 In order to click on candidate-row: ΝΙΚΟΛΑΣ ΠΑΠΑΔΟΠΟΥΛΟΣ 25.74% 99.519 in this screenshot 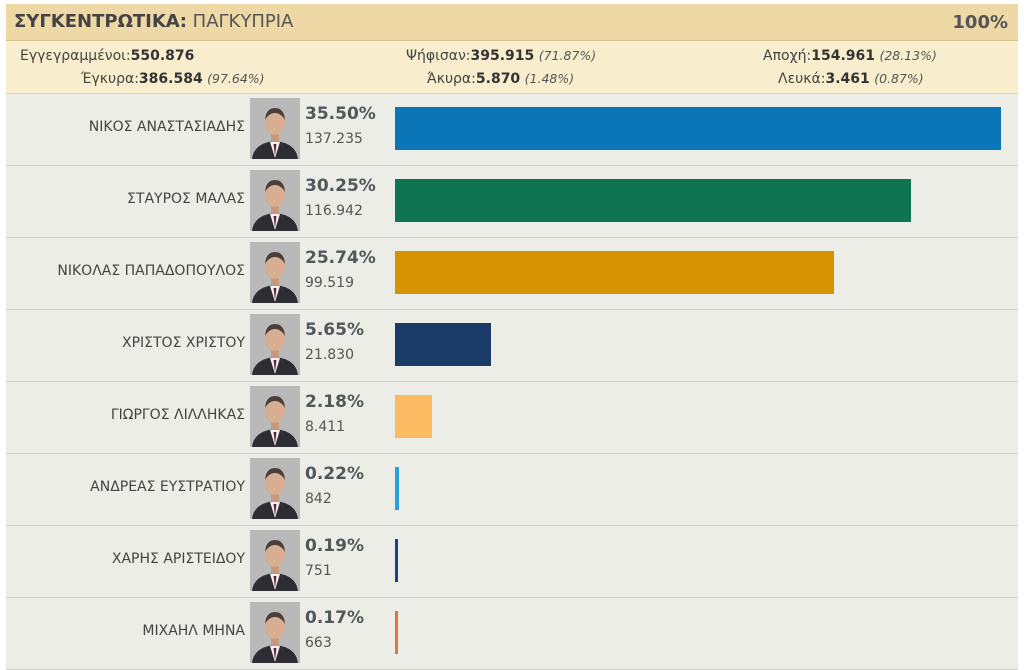, I will do `click(512, 274)`.